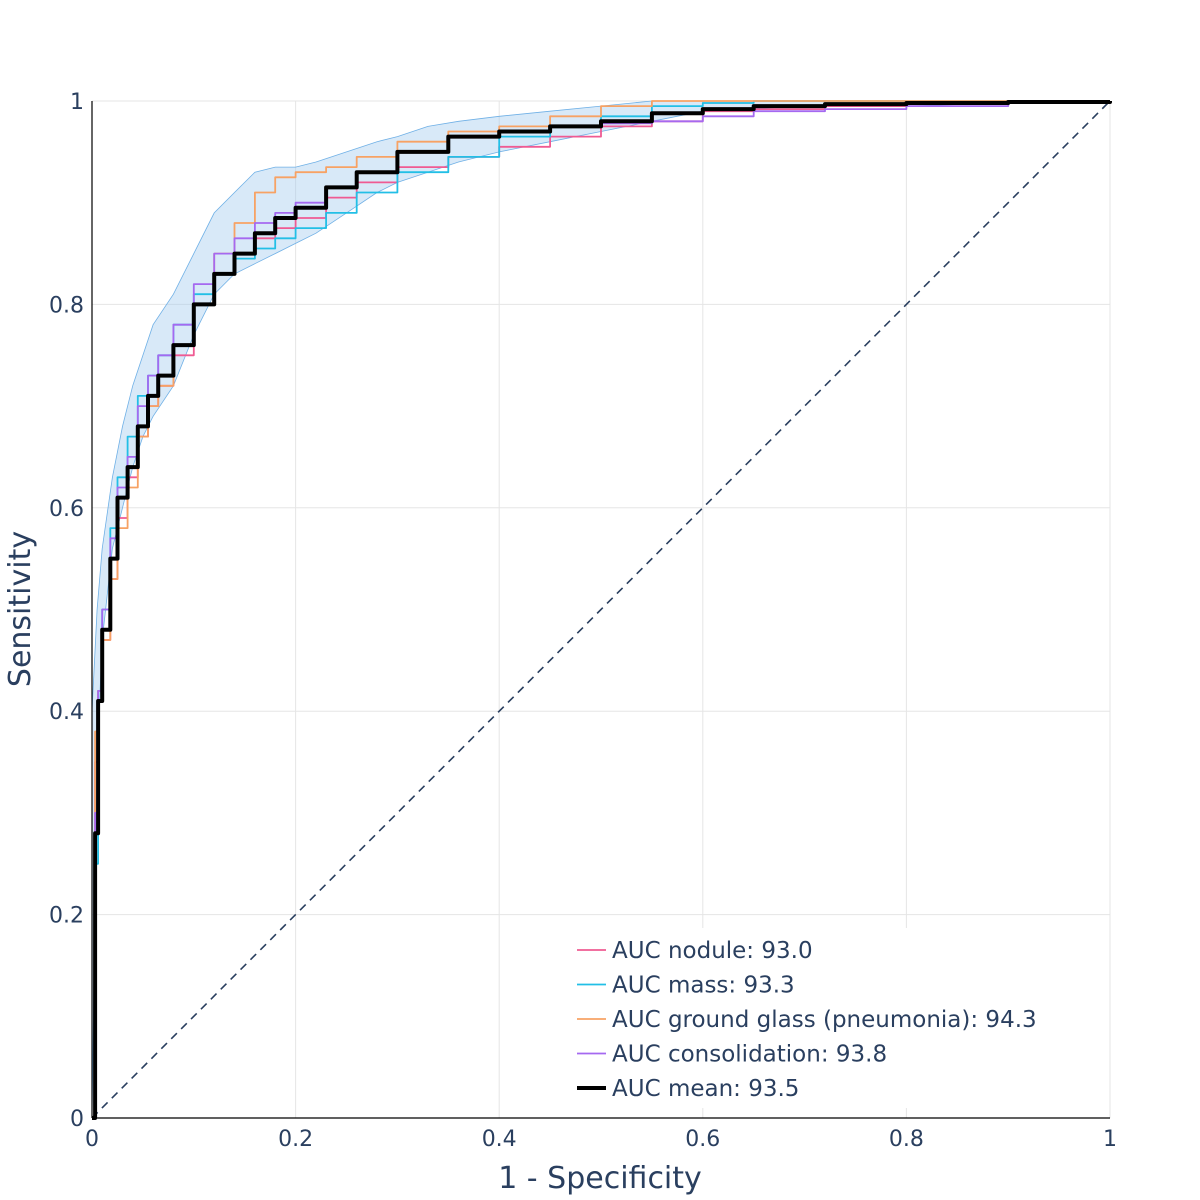  Describe the element at coordinates (705, 1089) in the screenshot. I see `legend-label-4: AUC mean: 93.5` at that location.